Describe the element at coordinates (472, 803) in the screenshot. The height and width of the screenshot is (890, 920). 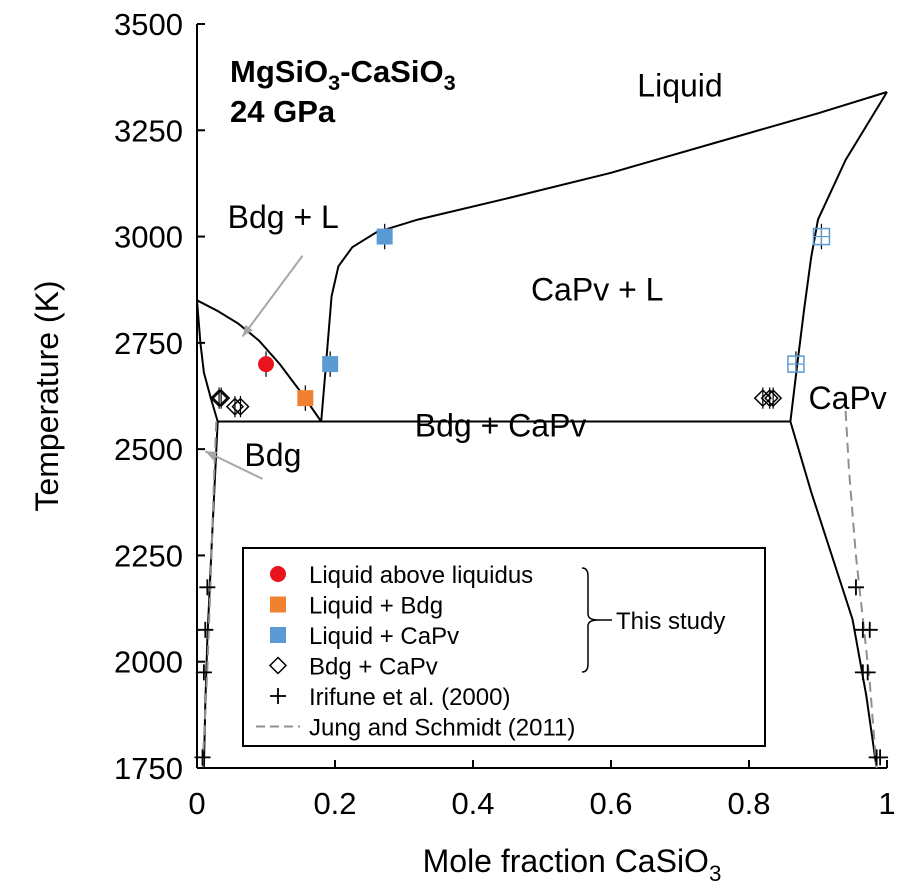
I see `x-tick-label: 0.4` at that location.